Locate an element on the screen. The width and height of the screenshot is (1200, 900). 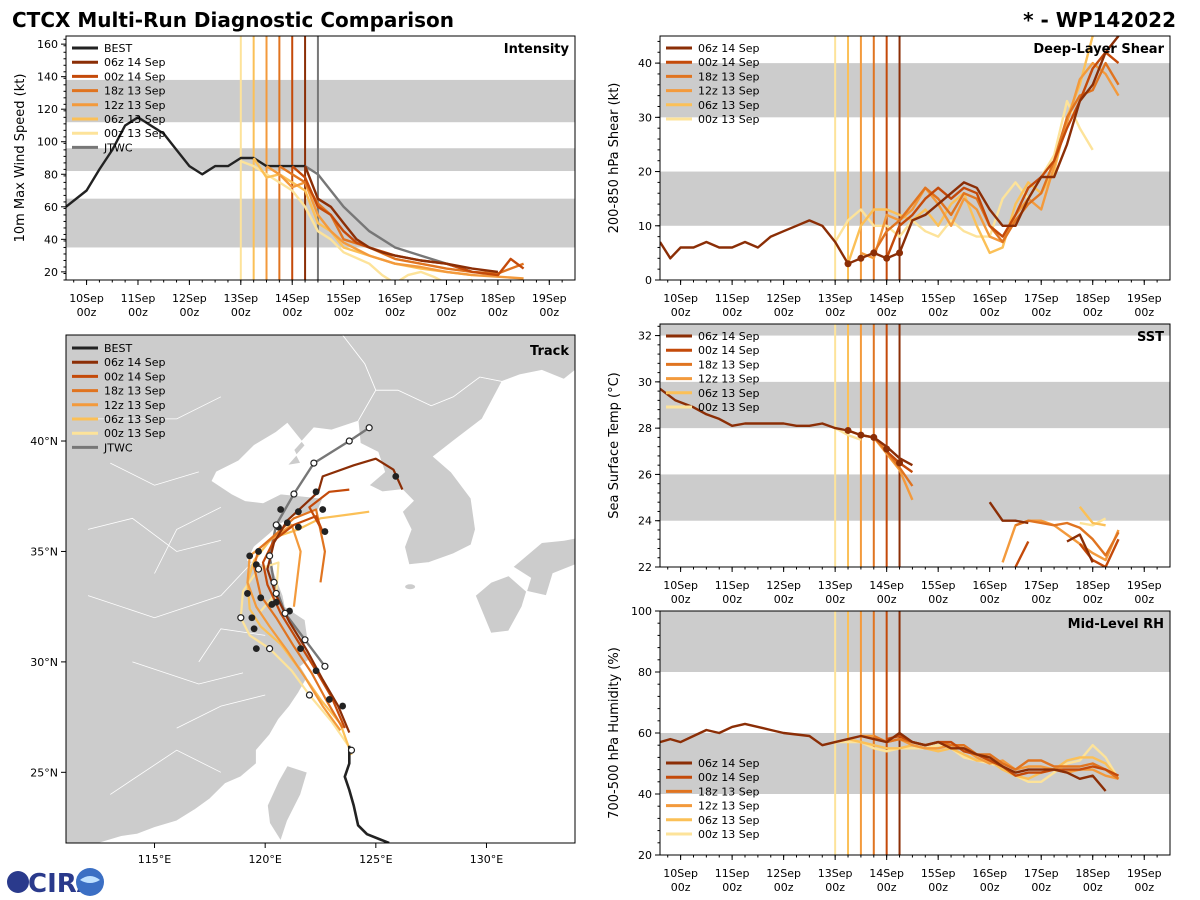
sst-xtick-label-day: 18Sep is located at coordinates (1092, 585).